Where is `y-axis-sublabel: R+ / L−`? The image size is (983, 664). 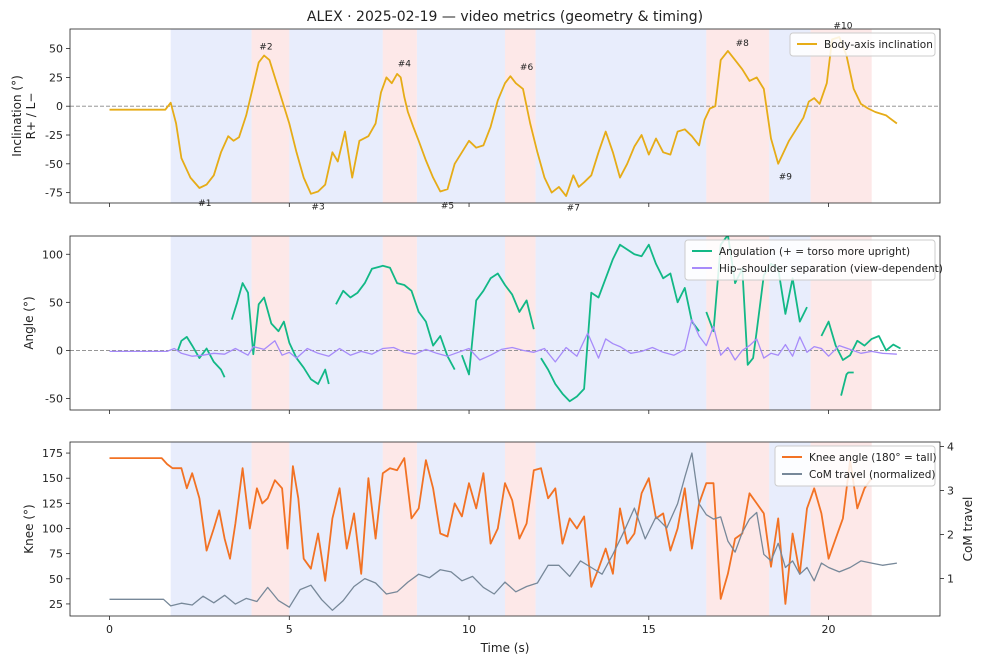 y-axis-sublabel: R+ / L− is located at coordinates (31, 116).